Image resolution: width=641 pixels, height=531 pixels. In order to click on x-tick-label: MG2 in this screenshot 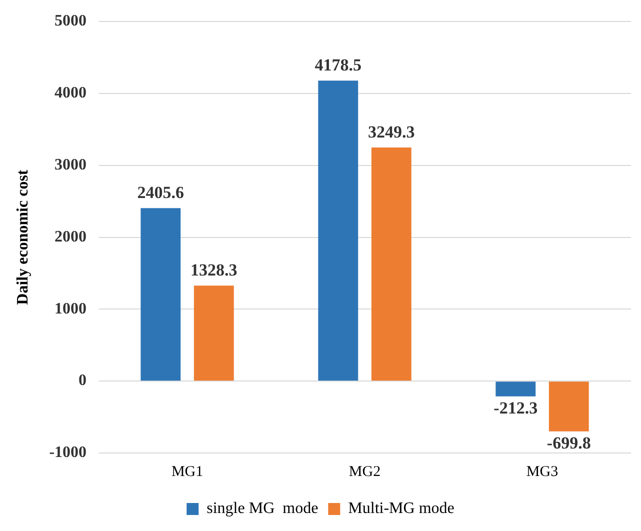, I will do `click(364, 472)`.